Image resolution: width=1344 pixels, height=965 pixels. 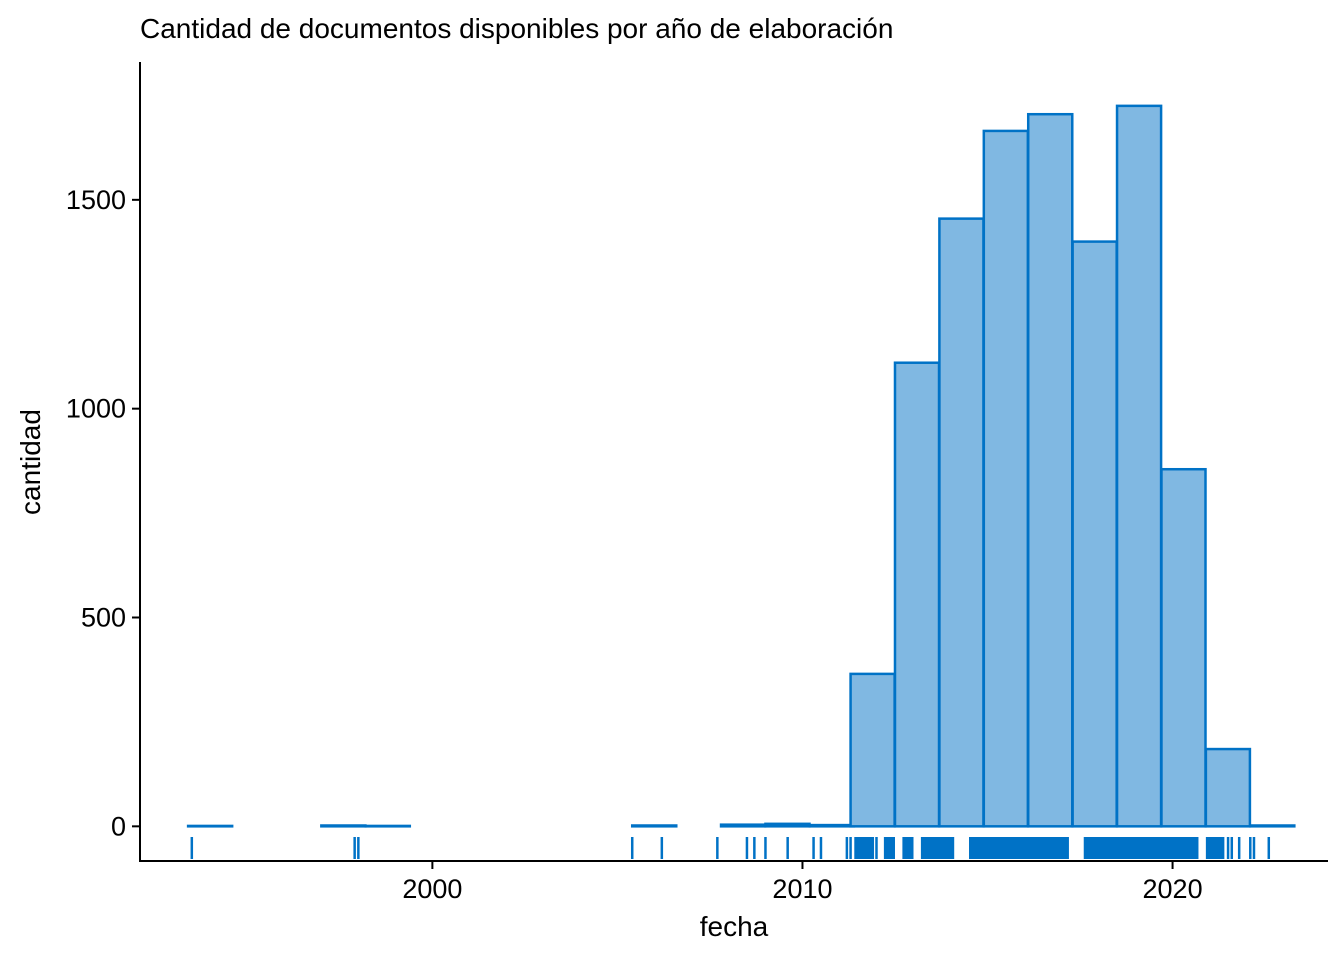 What do you see at coordinates (1173, 889) in the screenshot?
I see `x-tick-label-2020: 2020` at bounding box center [1173, 889].